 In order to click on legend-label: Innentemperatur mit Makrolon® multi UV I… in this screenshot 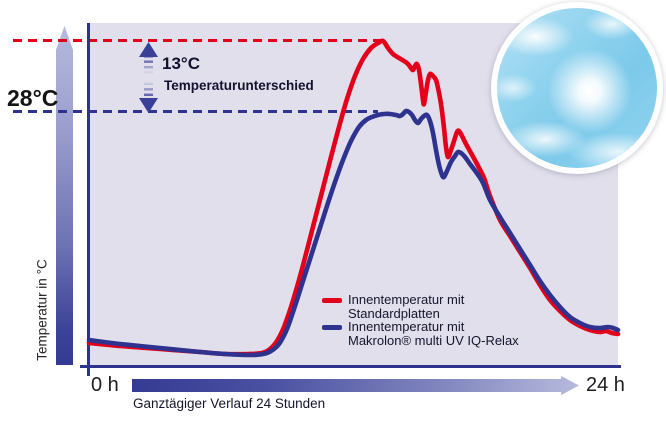, I will do `click(433, 333)`.